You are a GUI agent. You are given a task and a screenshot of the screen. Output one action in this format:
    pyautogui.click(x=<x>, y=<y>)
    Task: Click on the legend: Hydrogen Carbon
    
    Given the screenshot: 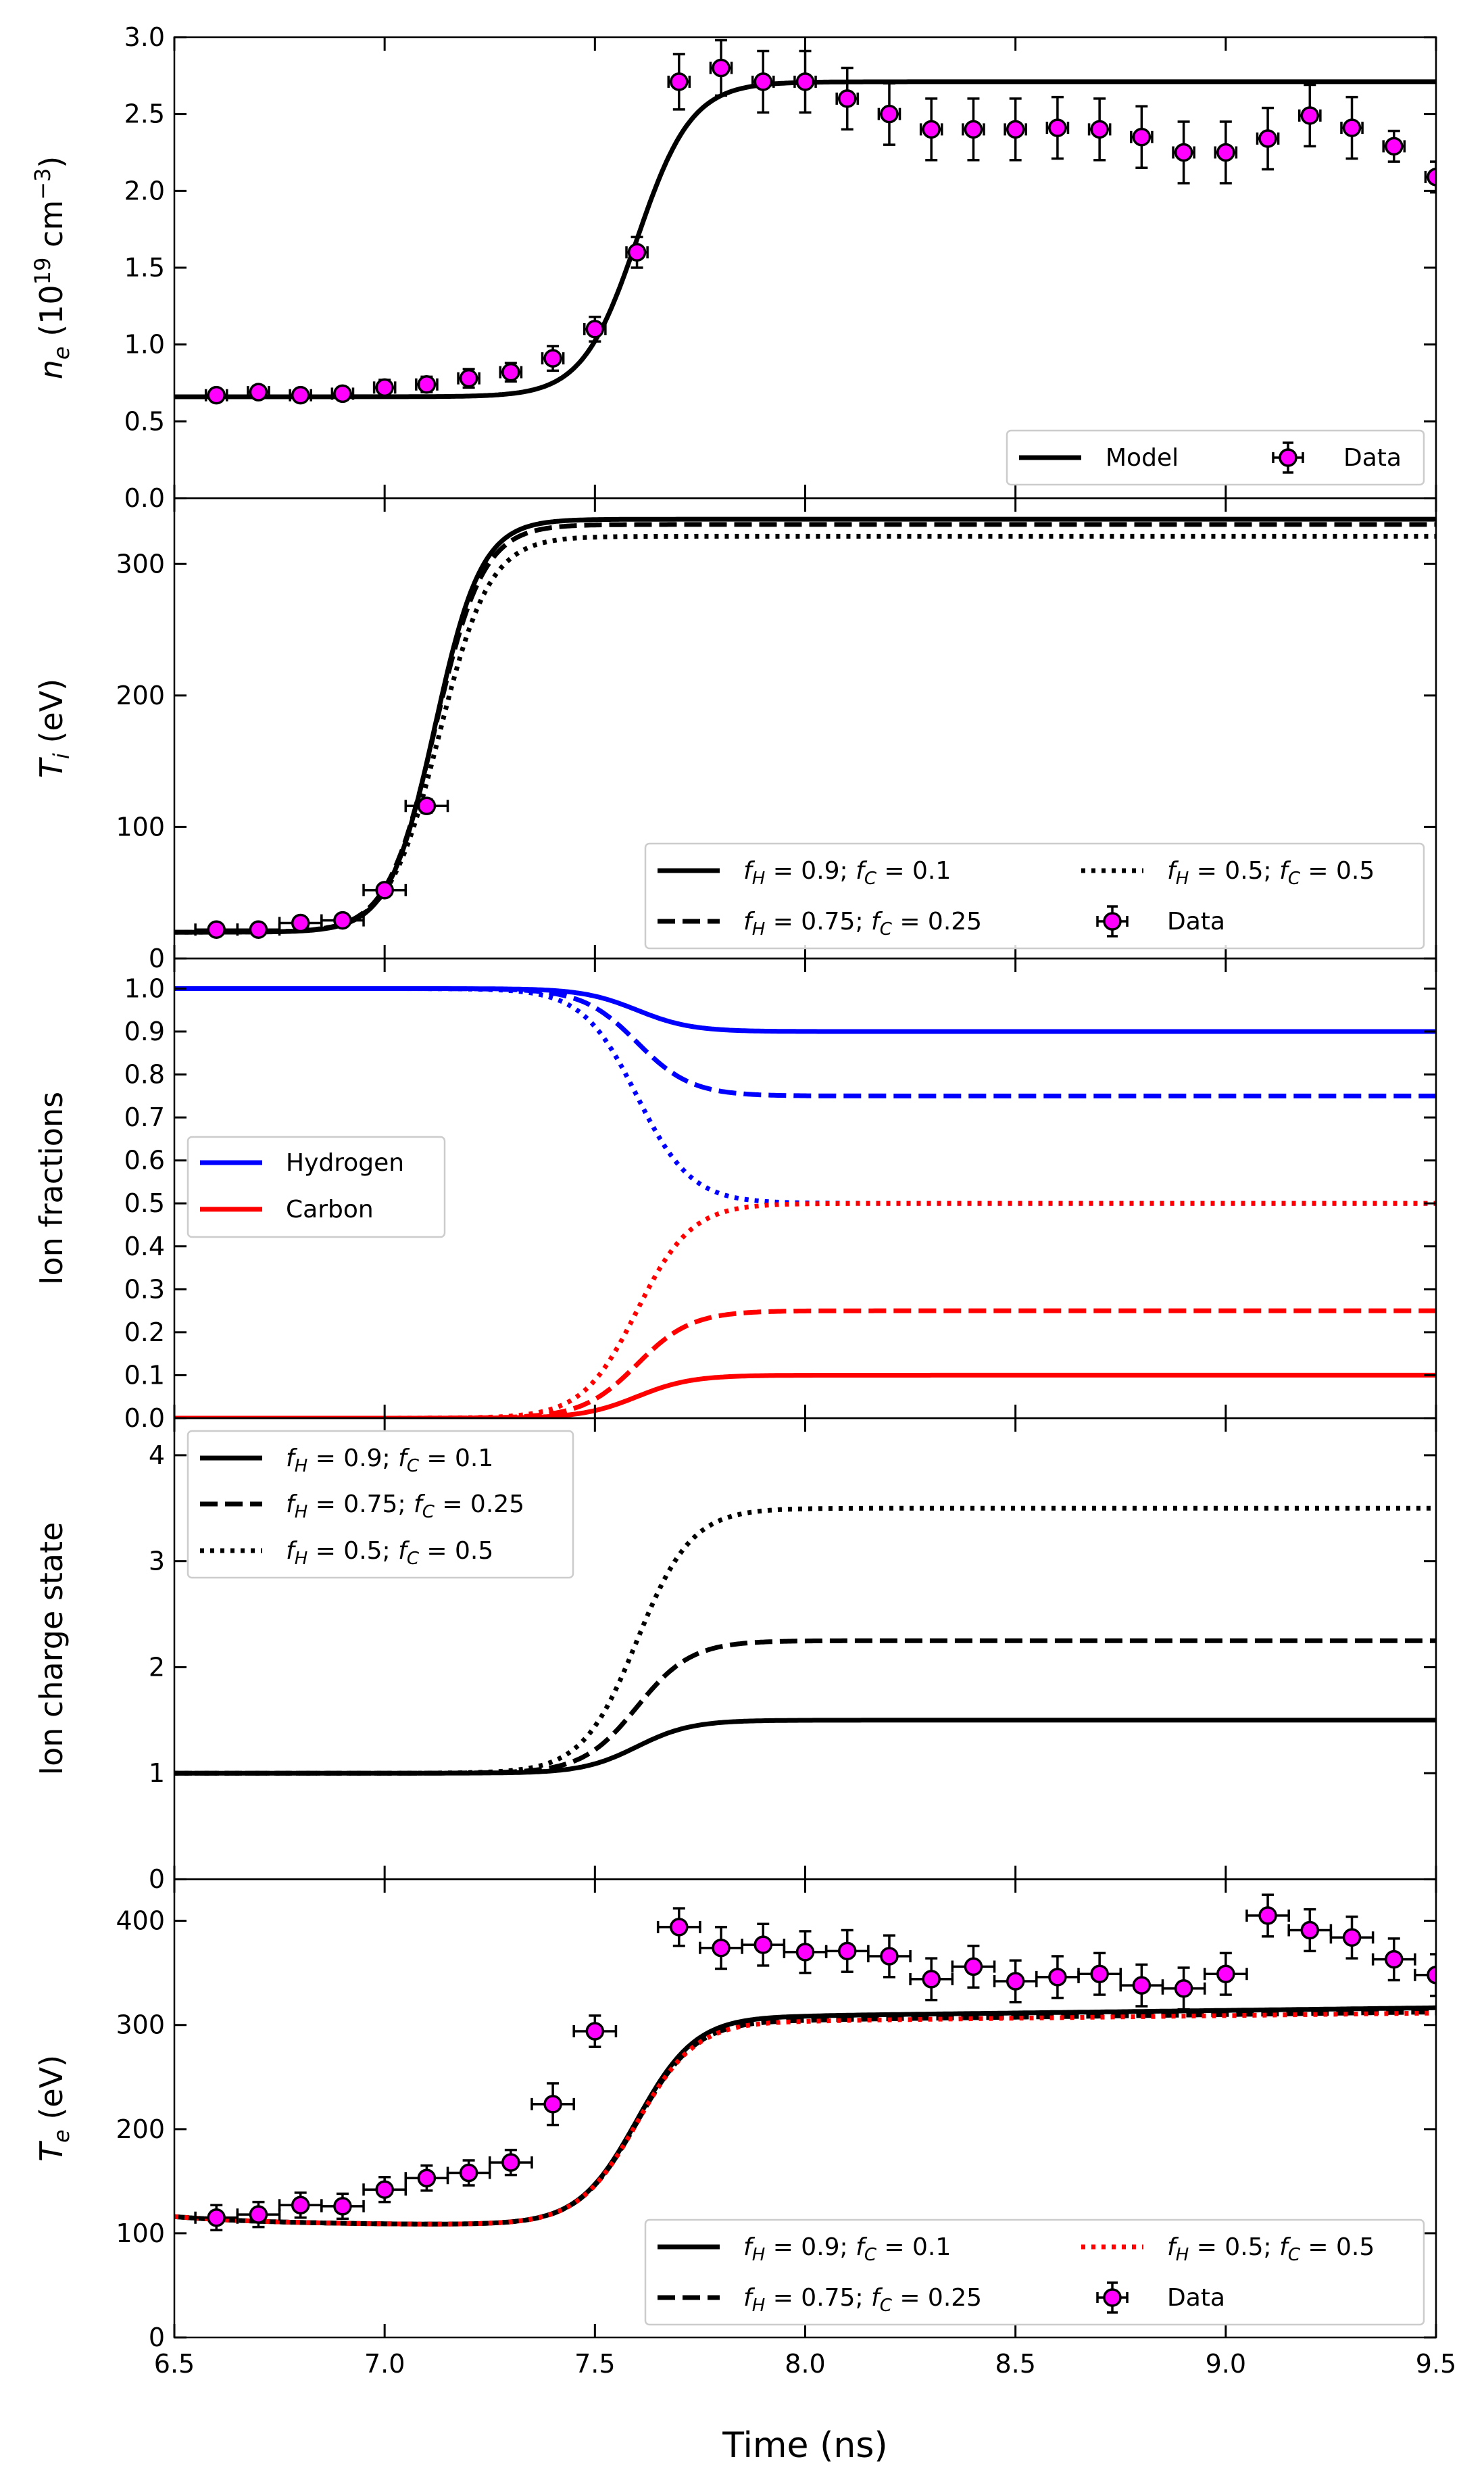 What is the action you would take?
    pyautogui.click(x=316, y=1187)
    